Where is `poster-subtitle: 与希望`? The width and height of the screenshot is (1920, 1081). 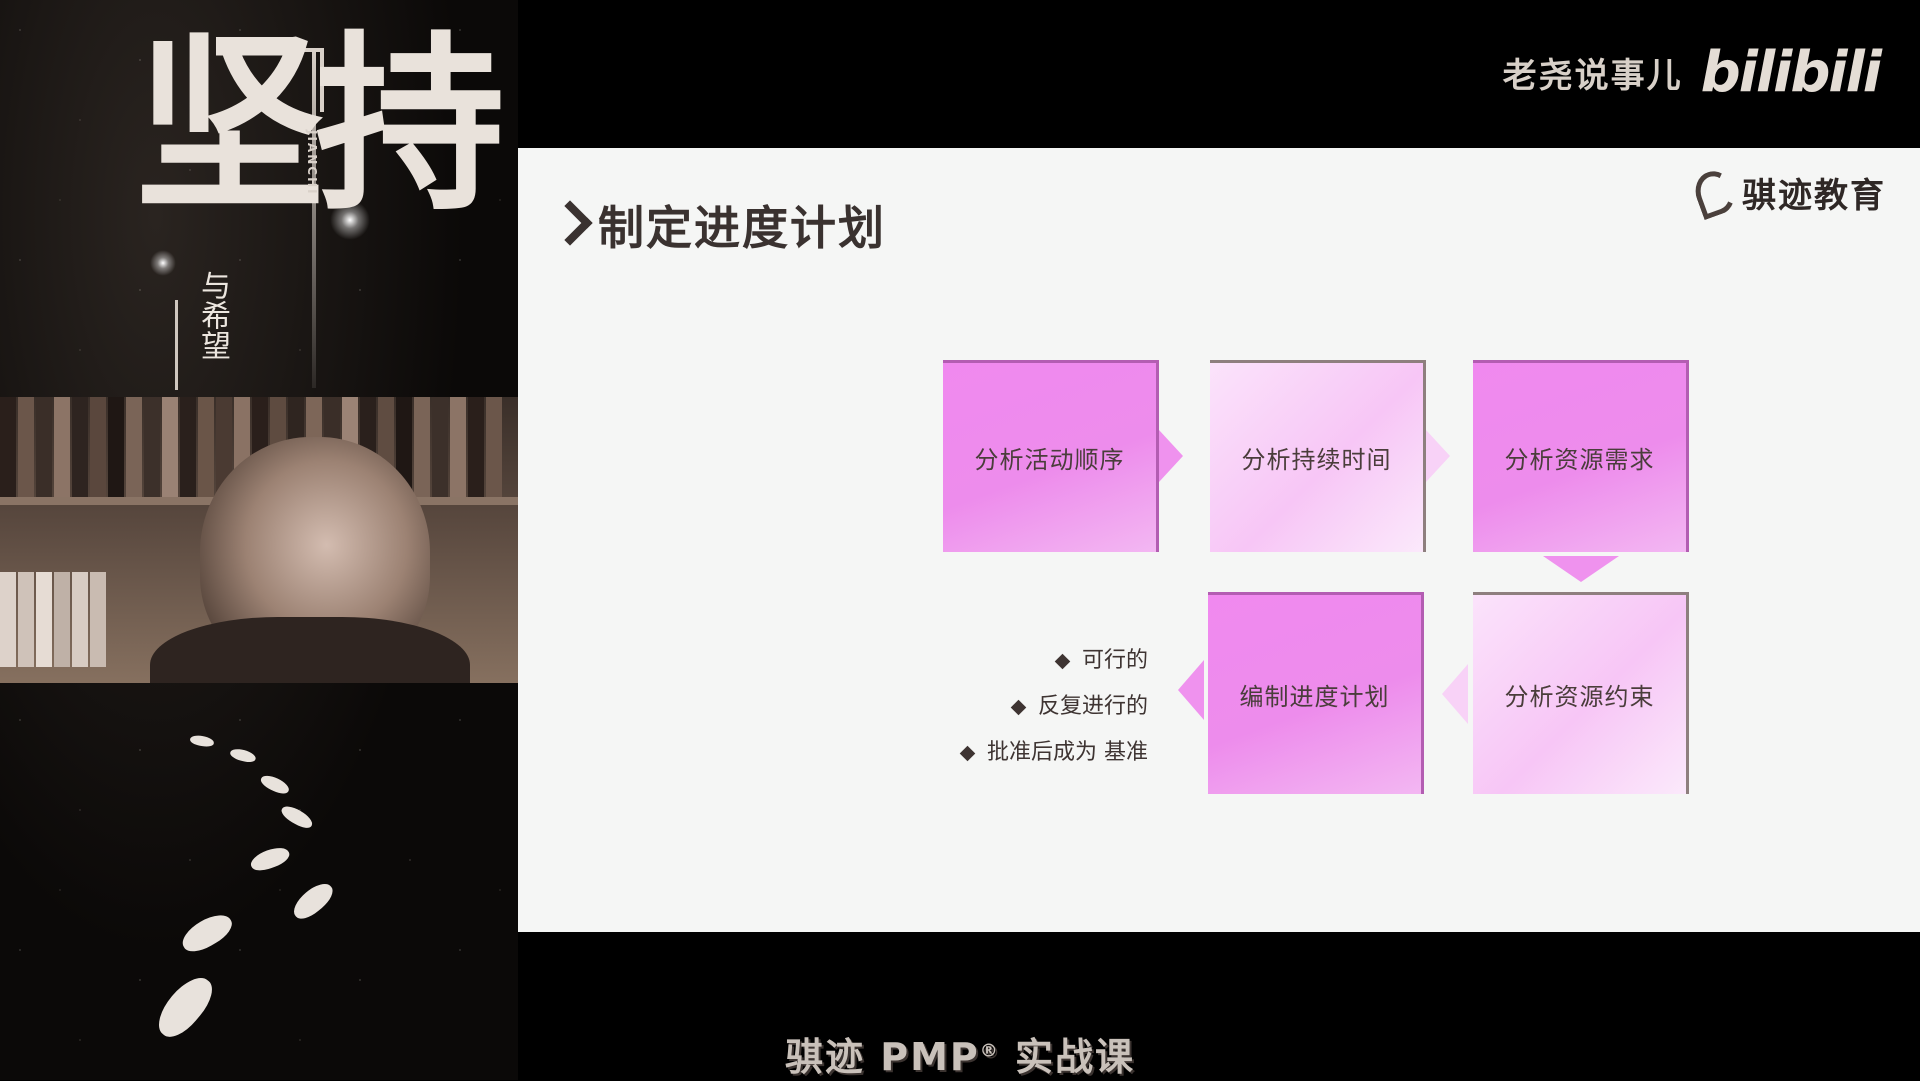 poster-subtitle: 与希望 is located at coordinates (212, 315).